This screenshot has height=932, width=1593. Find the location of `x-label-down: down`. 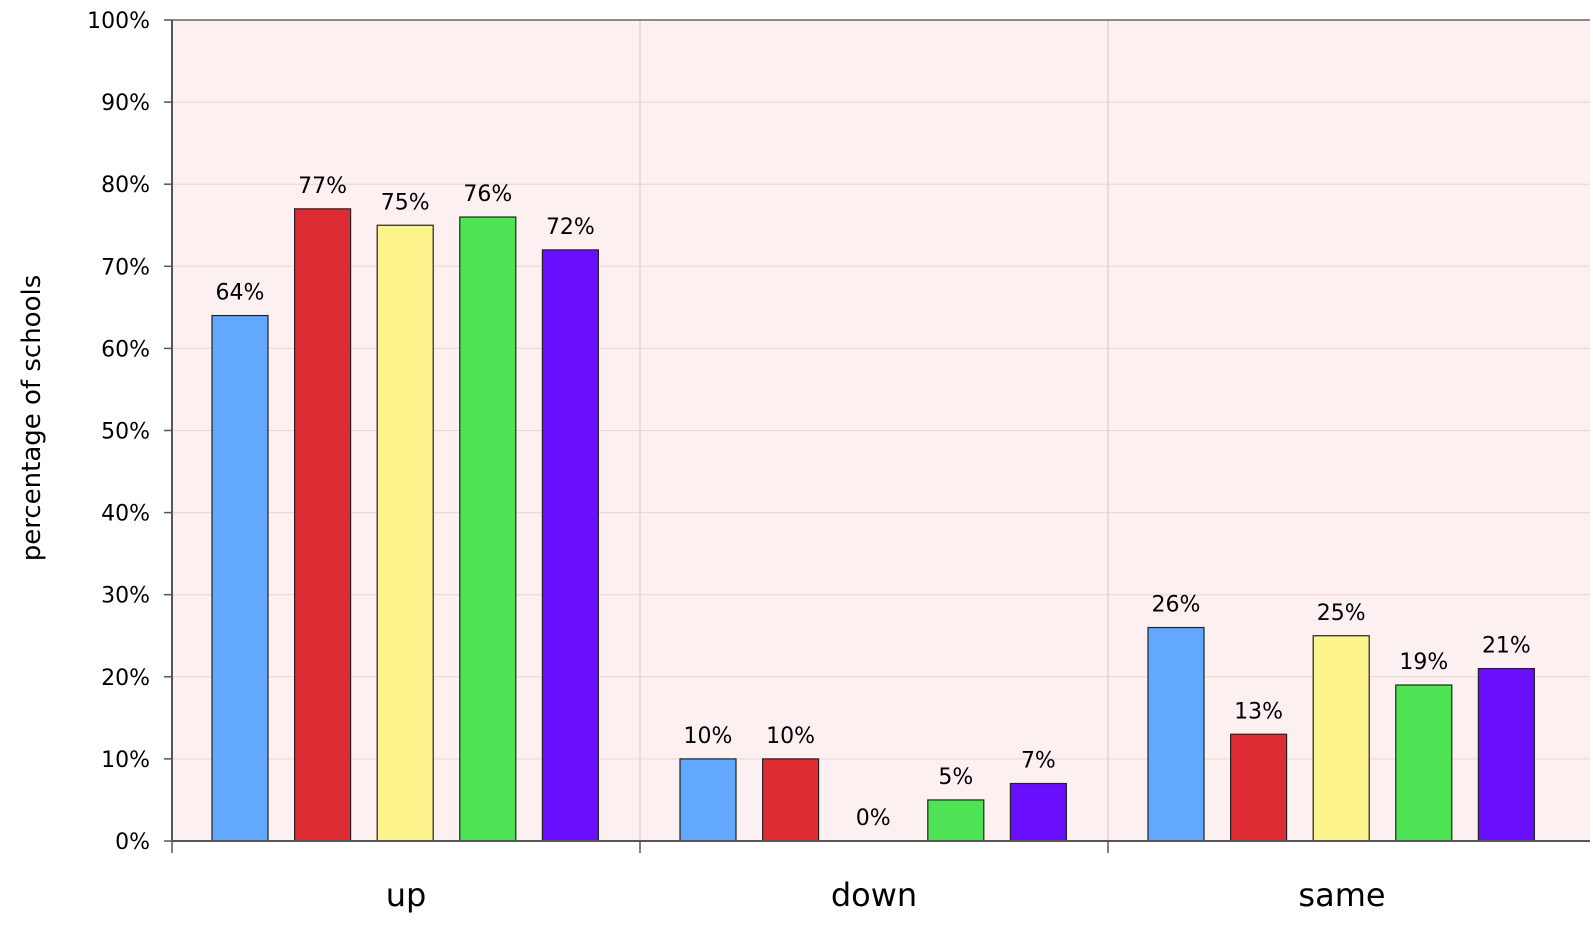

x-label-down: down is located at coordinates (874, 895).